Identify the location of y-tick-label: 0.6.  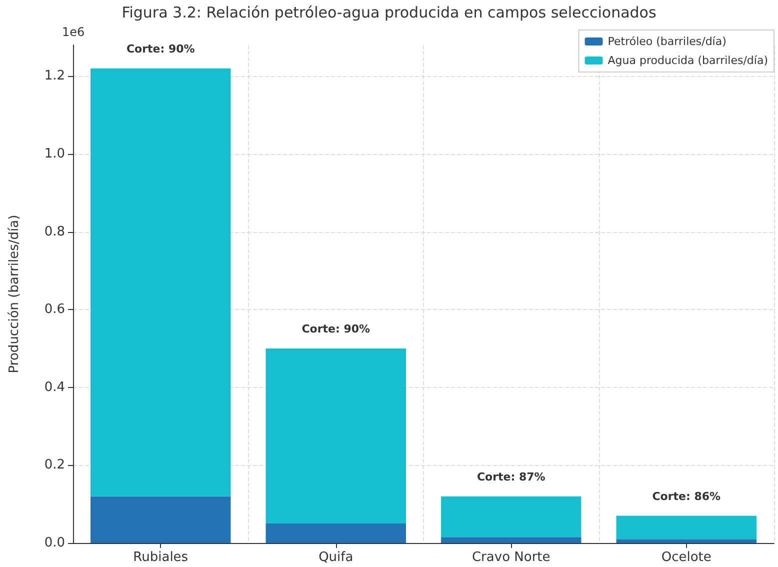
(54, 310).